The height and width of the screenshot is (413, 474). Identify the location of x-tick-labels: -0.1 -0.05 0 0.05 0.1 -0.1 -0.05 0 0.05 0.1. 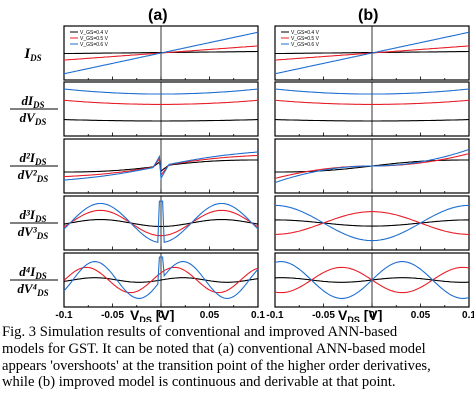
(264, 315).